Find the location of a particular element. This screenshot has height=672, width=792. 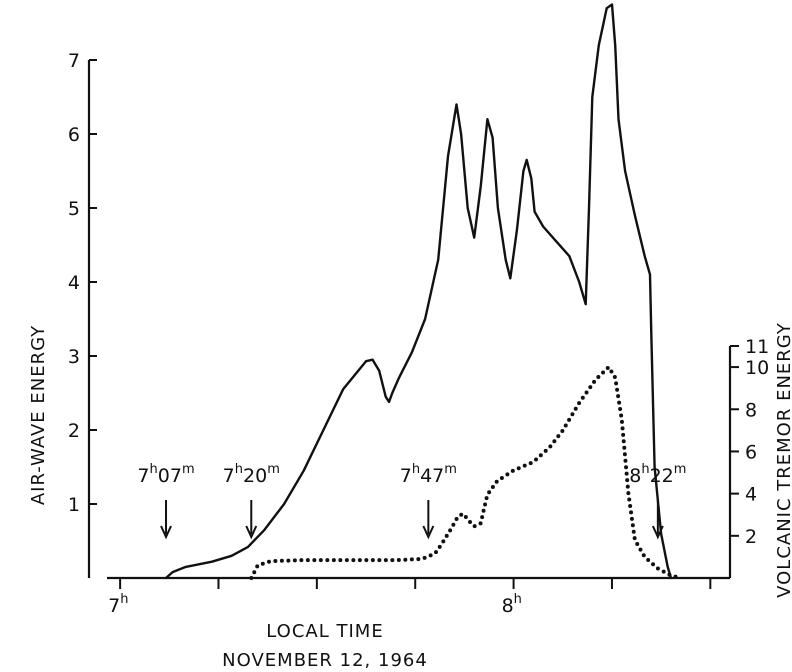

left-tick-label-1: 1 is located at coordinates (74, 505).